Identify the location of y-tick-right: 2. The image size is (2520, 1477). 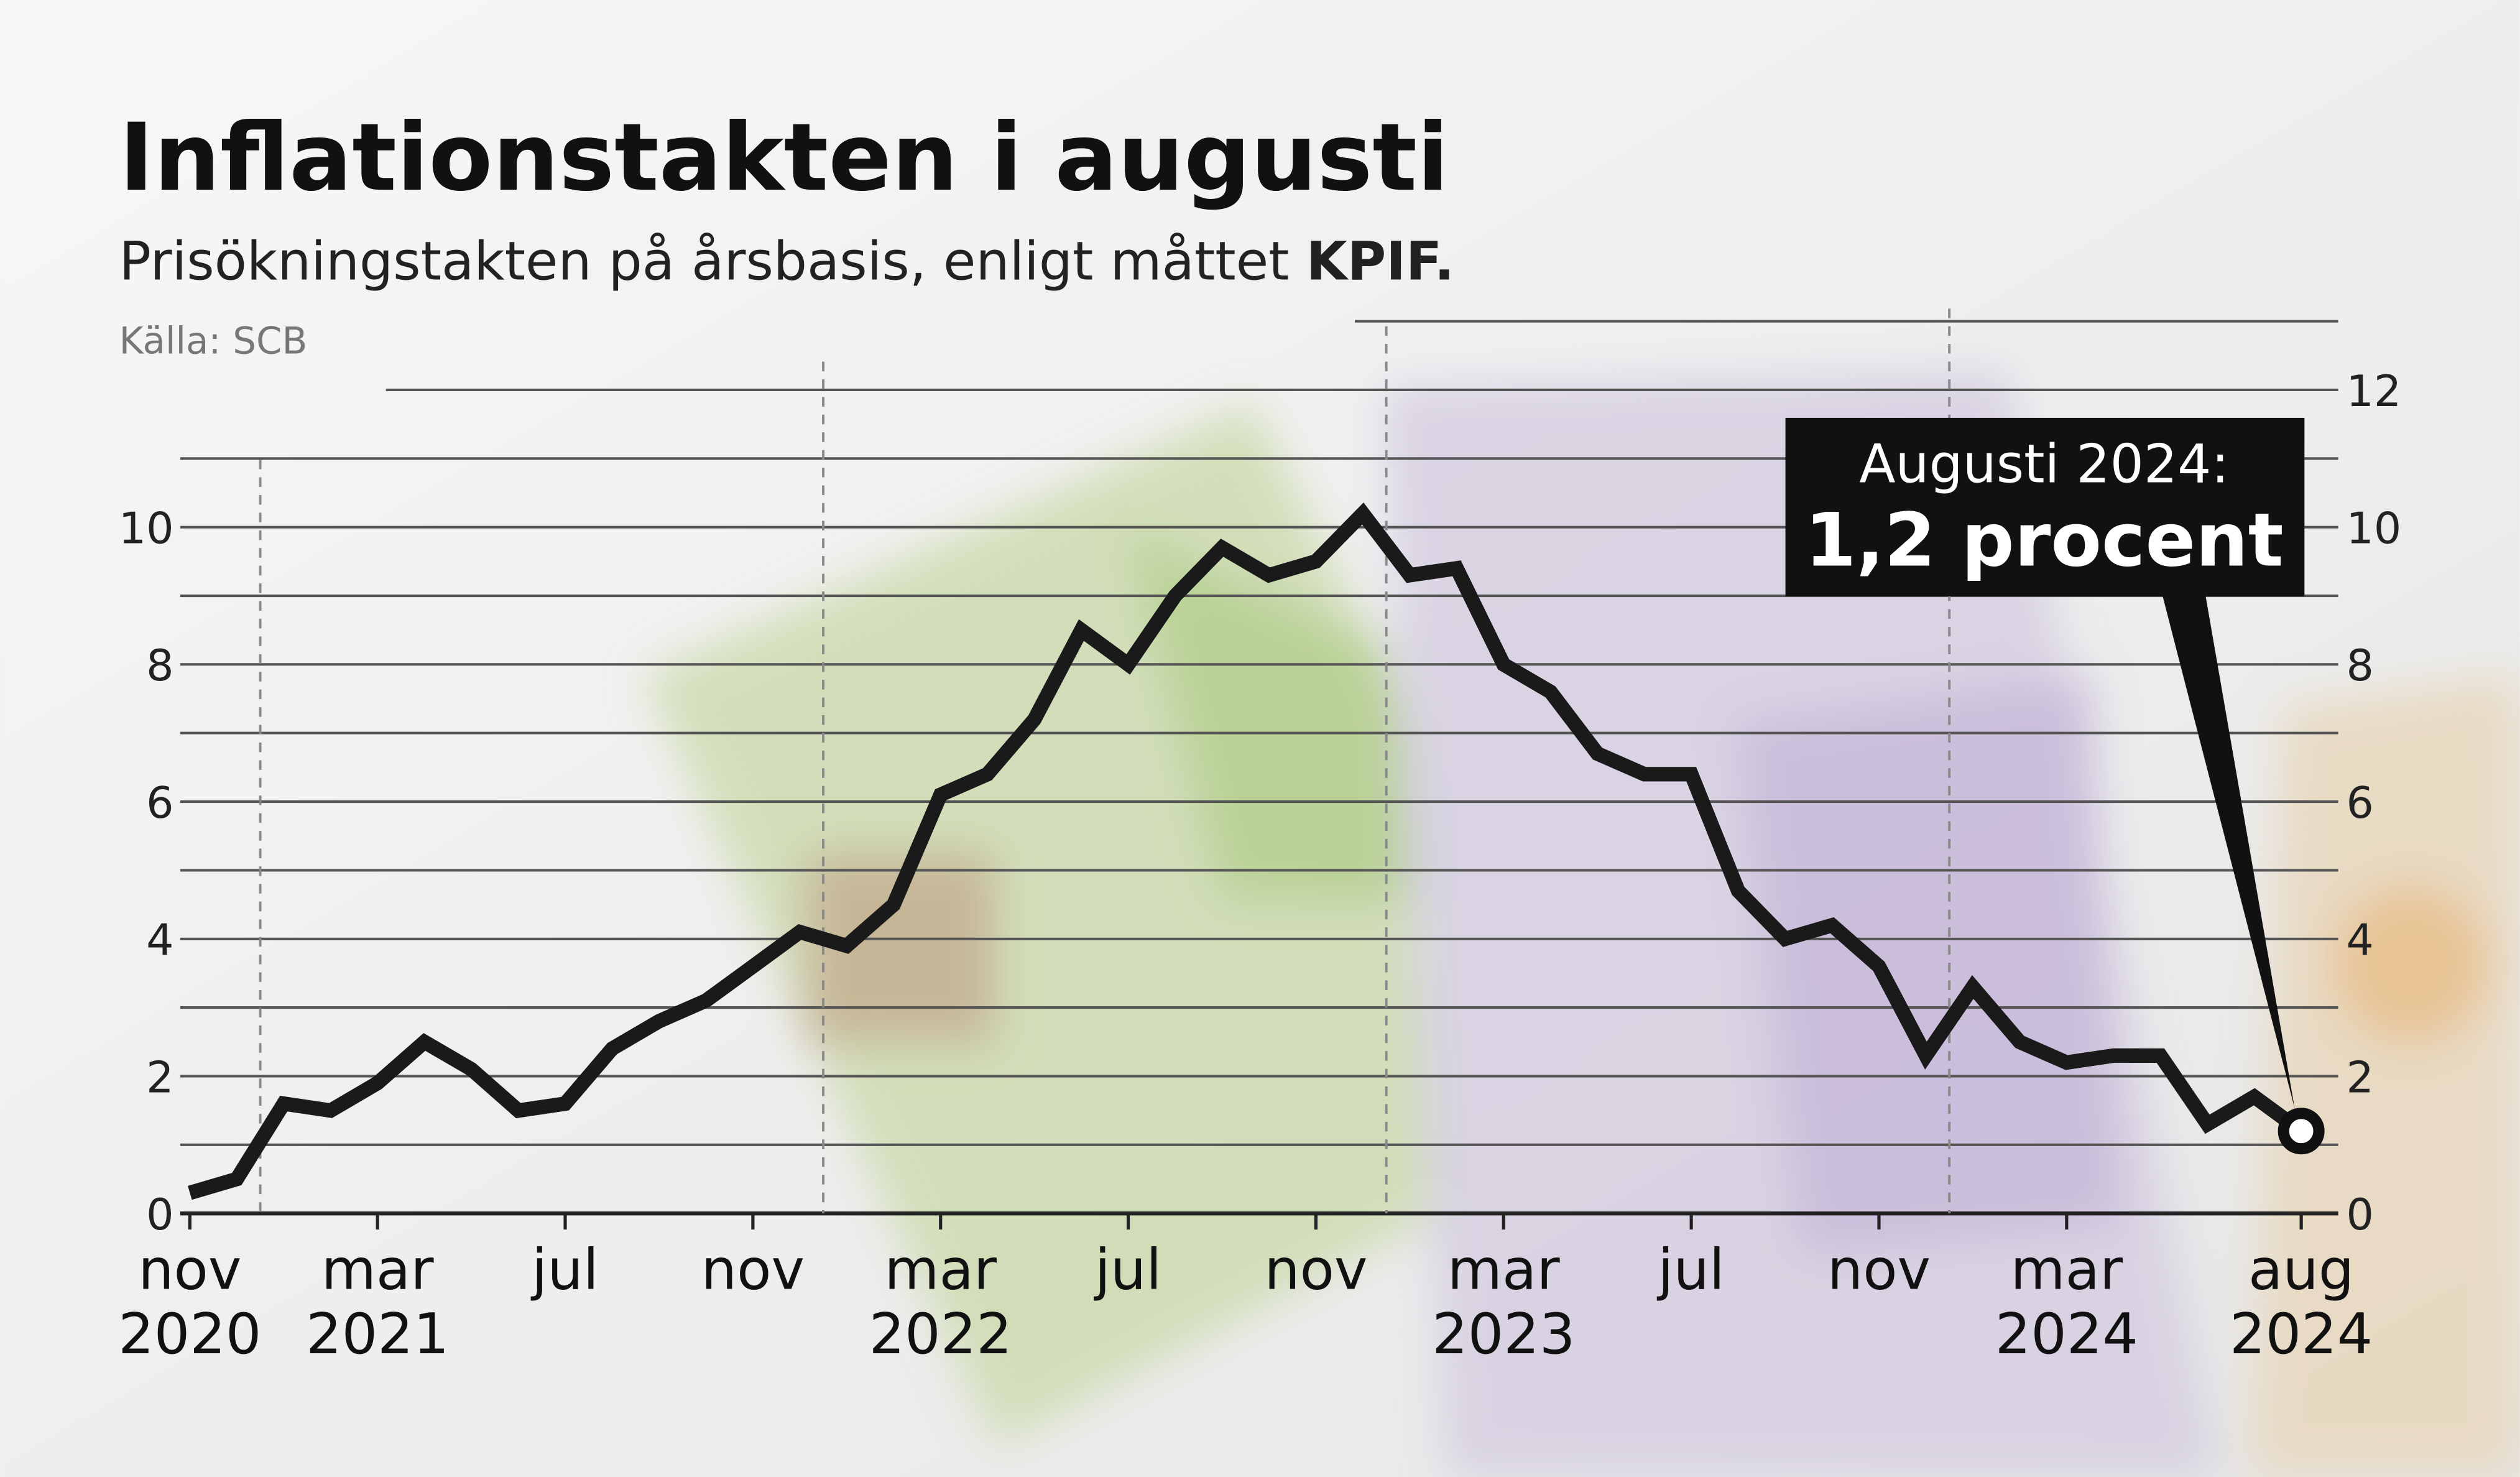
(2360, 1077).